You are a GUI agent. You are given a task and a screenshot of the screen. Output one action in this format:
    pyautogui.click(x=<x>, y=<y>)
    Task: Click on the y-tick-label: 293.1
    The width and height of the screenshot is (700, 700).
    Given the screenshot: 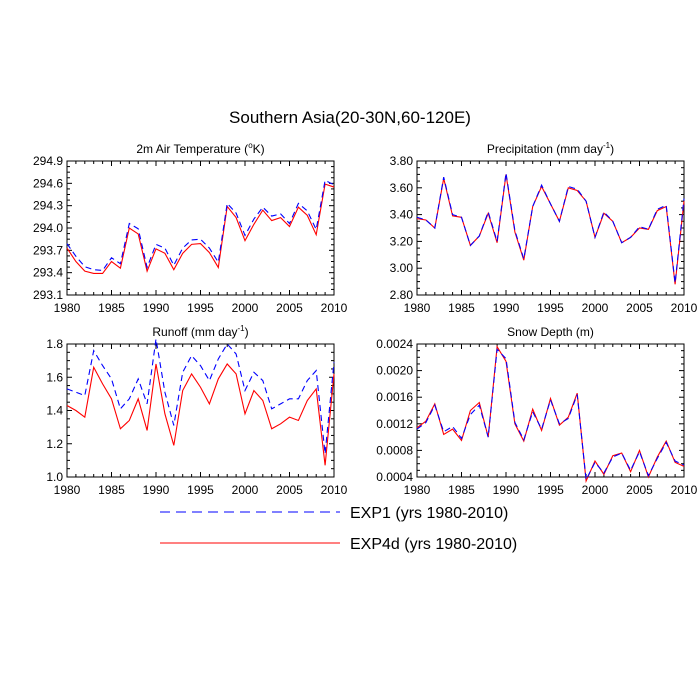 What is the action you would take?
    pyautogui.click(x=48, y=295)
    